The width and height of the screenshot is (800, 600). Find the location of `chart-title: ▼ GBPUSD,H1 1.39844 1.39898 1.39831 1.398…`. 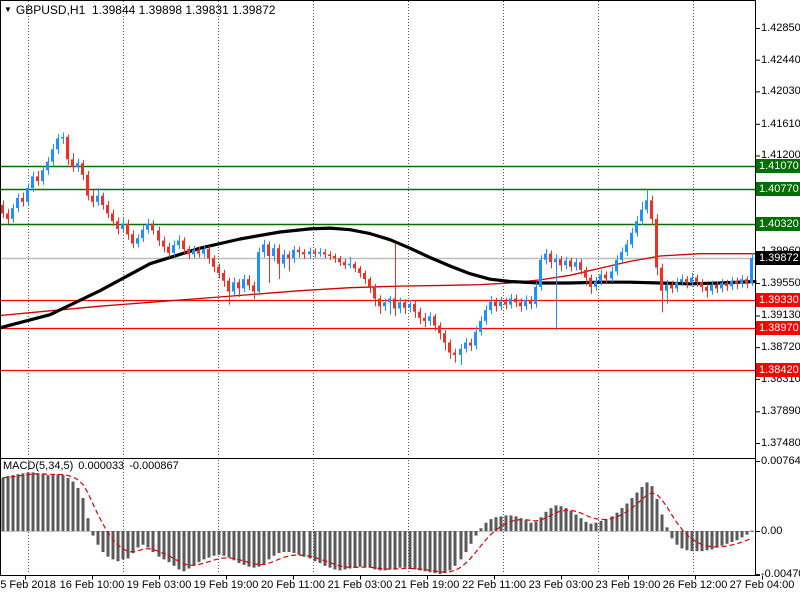

chart-title: ▼ GBPUSD,H1 1.39844 1.39898 1.39831 1.398… is located at coordinates (139, 10).